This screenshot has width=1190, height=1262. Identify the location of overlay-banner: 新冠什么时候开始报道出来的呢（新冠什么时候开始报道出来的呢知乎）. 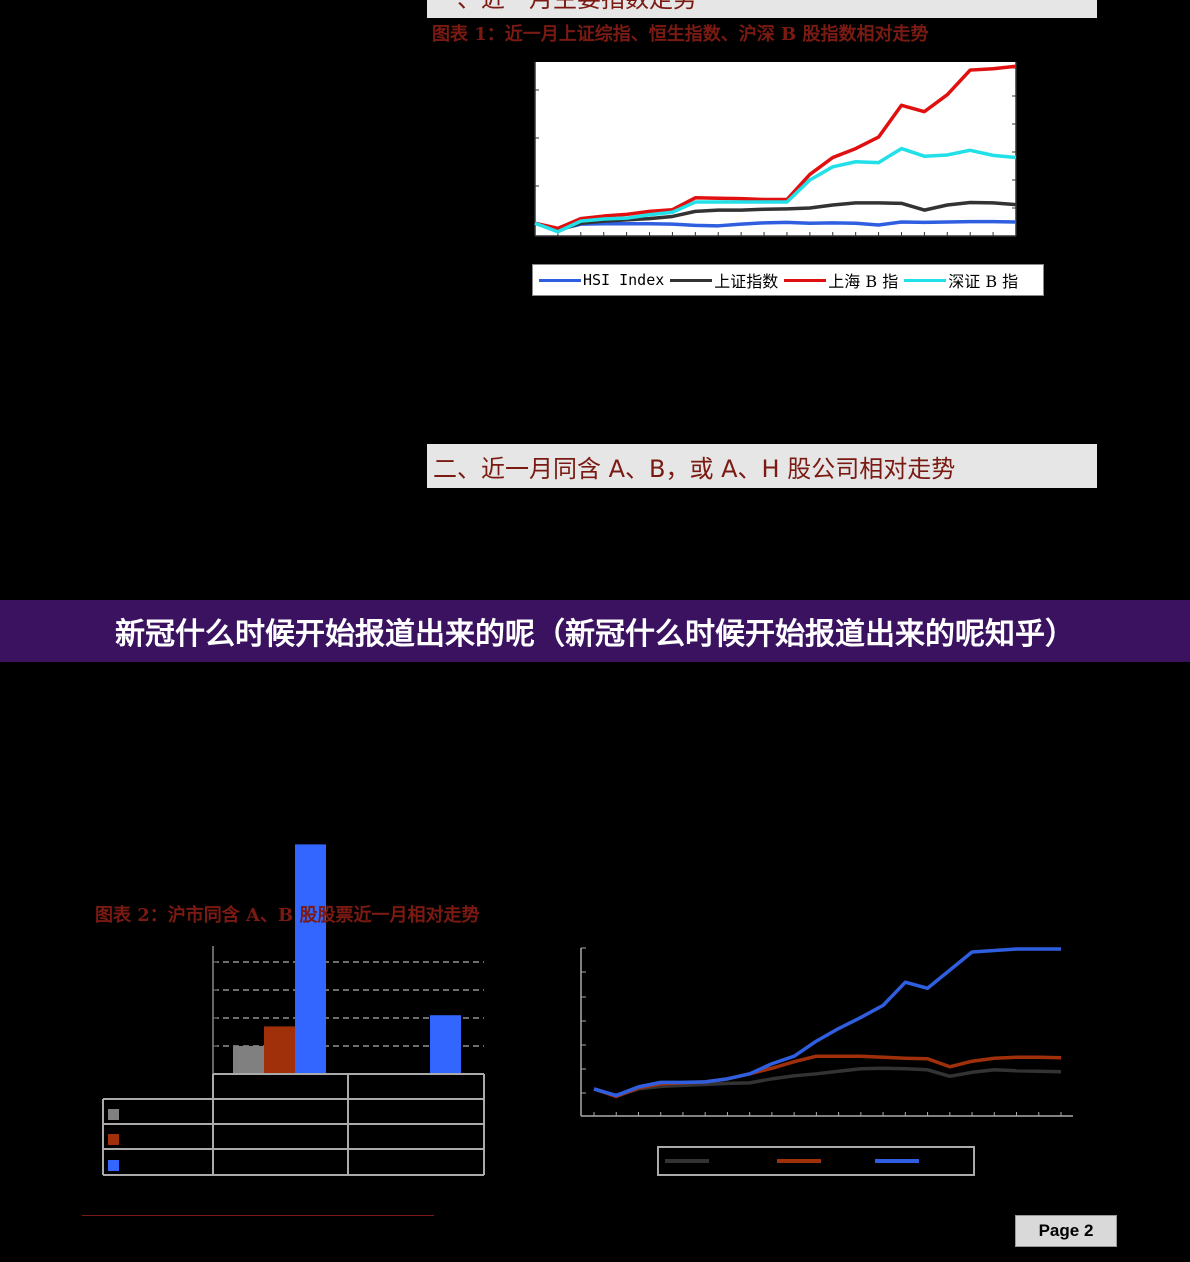
(595, 631).